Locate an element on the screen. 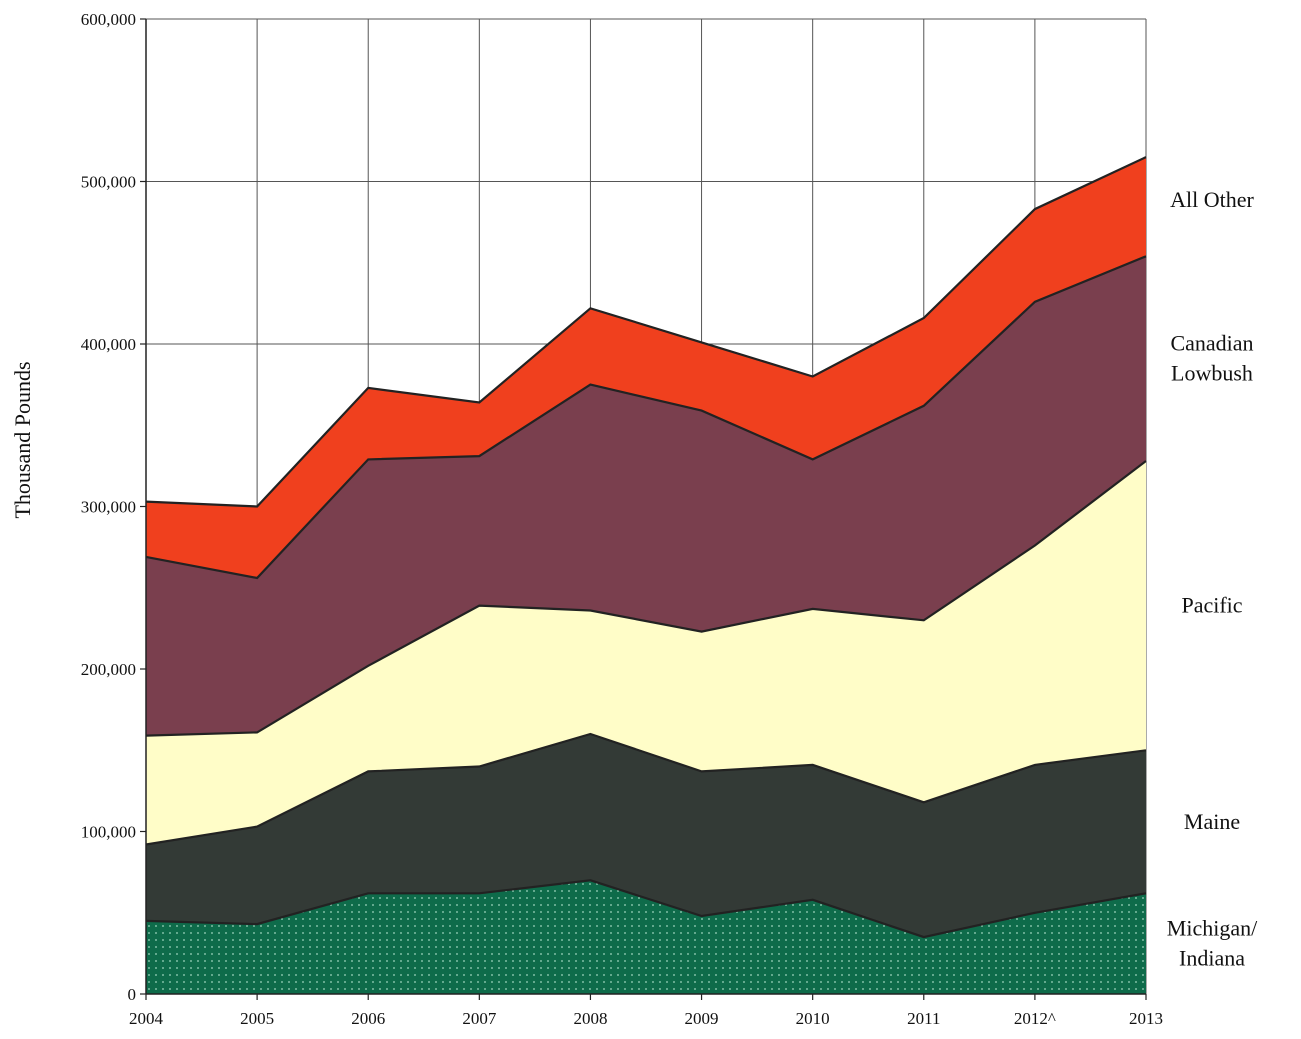 This screenshot has width=1301, height=1039. x-tick-label: 2011 is located at coordinates (923, 1018).